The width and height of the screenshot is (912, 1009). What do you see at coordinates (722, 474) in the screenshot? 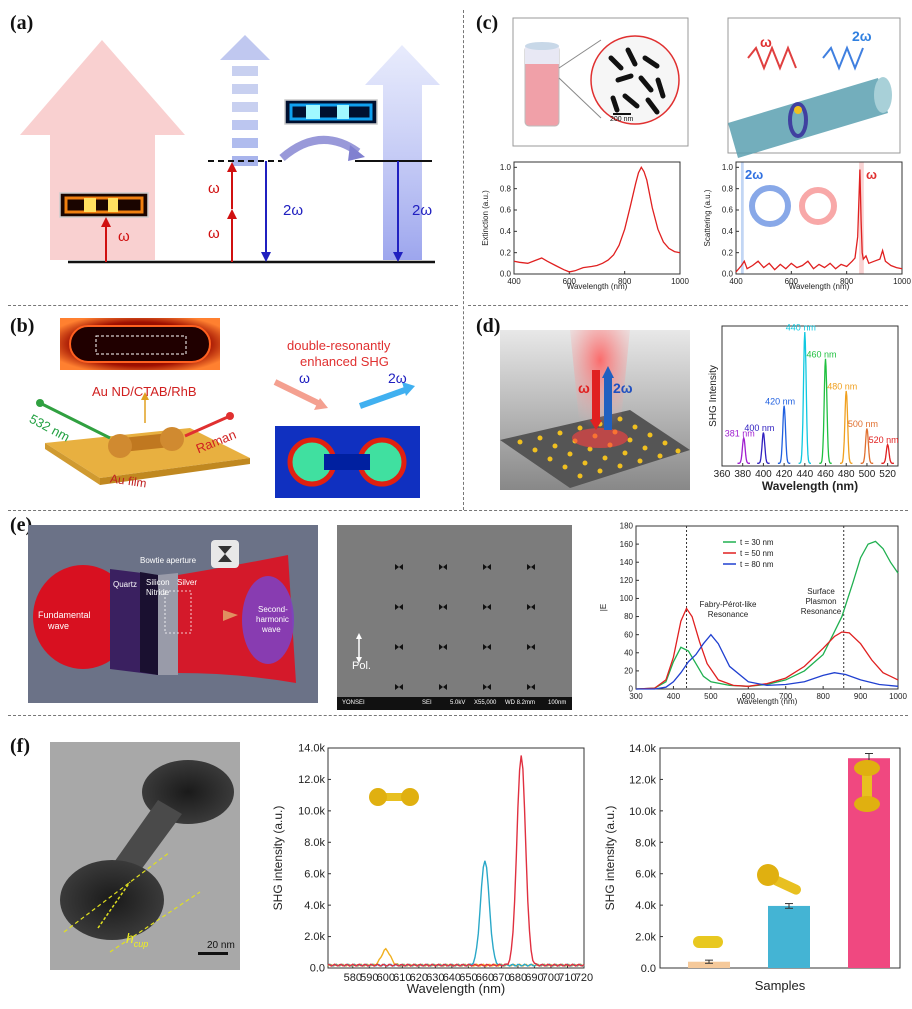
I see `x-tick-label: 360` at bounding box center [722, 474].